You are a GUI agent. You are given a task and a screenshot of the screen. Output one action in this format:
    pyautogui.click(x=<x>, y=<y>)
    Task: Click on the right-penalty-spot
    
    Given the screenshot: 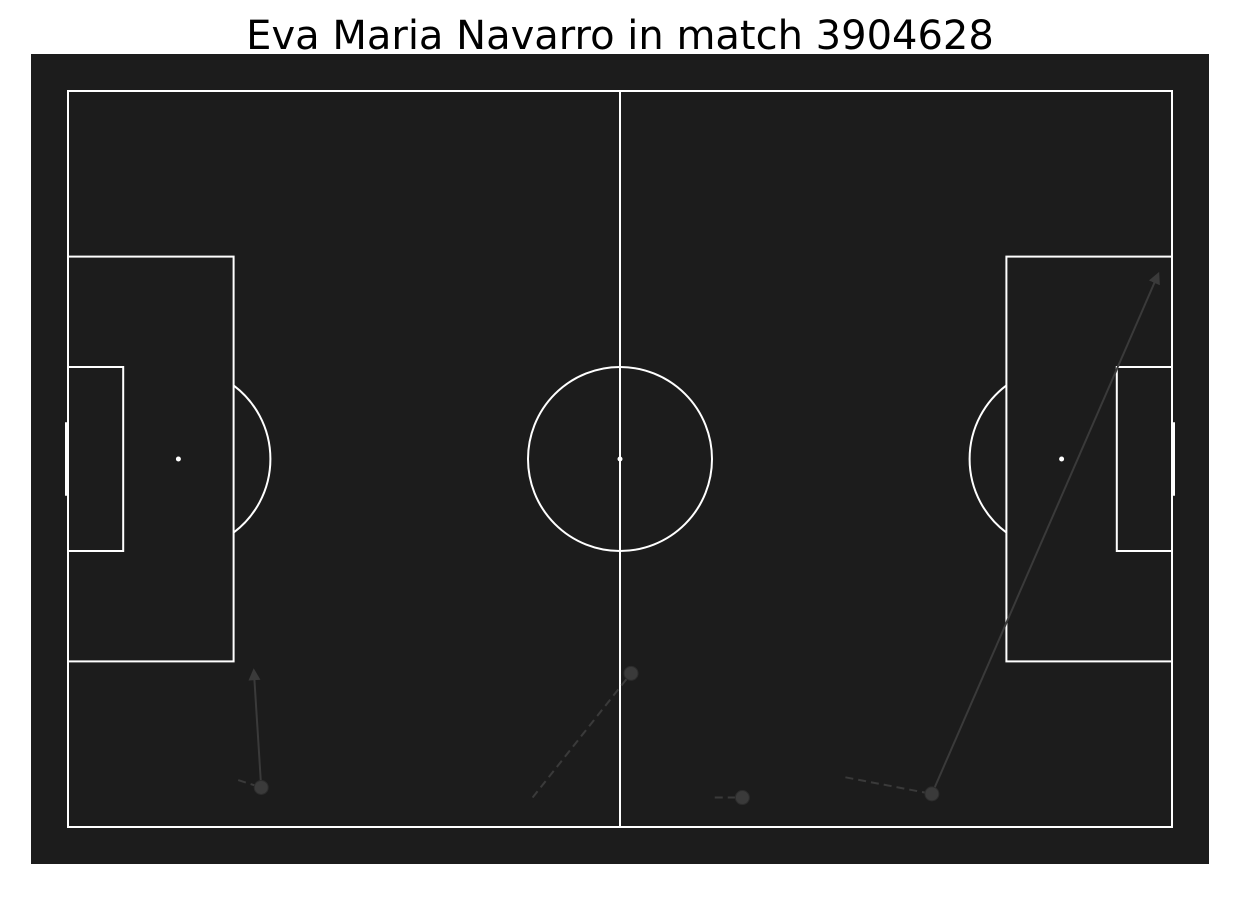 What is the action you would take?
    pyautogui.click(x=1062, y=459)
    